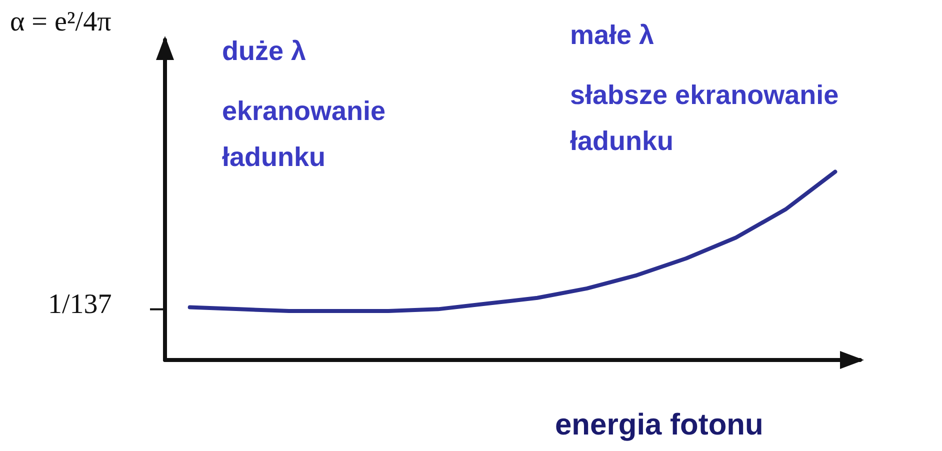 Image resolution: width=942 pixels, height=451 pixels. Describe the element at coordinates (61, 22) in the screenshot. I see `text: α = e²/4π` at that location.